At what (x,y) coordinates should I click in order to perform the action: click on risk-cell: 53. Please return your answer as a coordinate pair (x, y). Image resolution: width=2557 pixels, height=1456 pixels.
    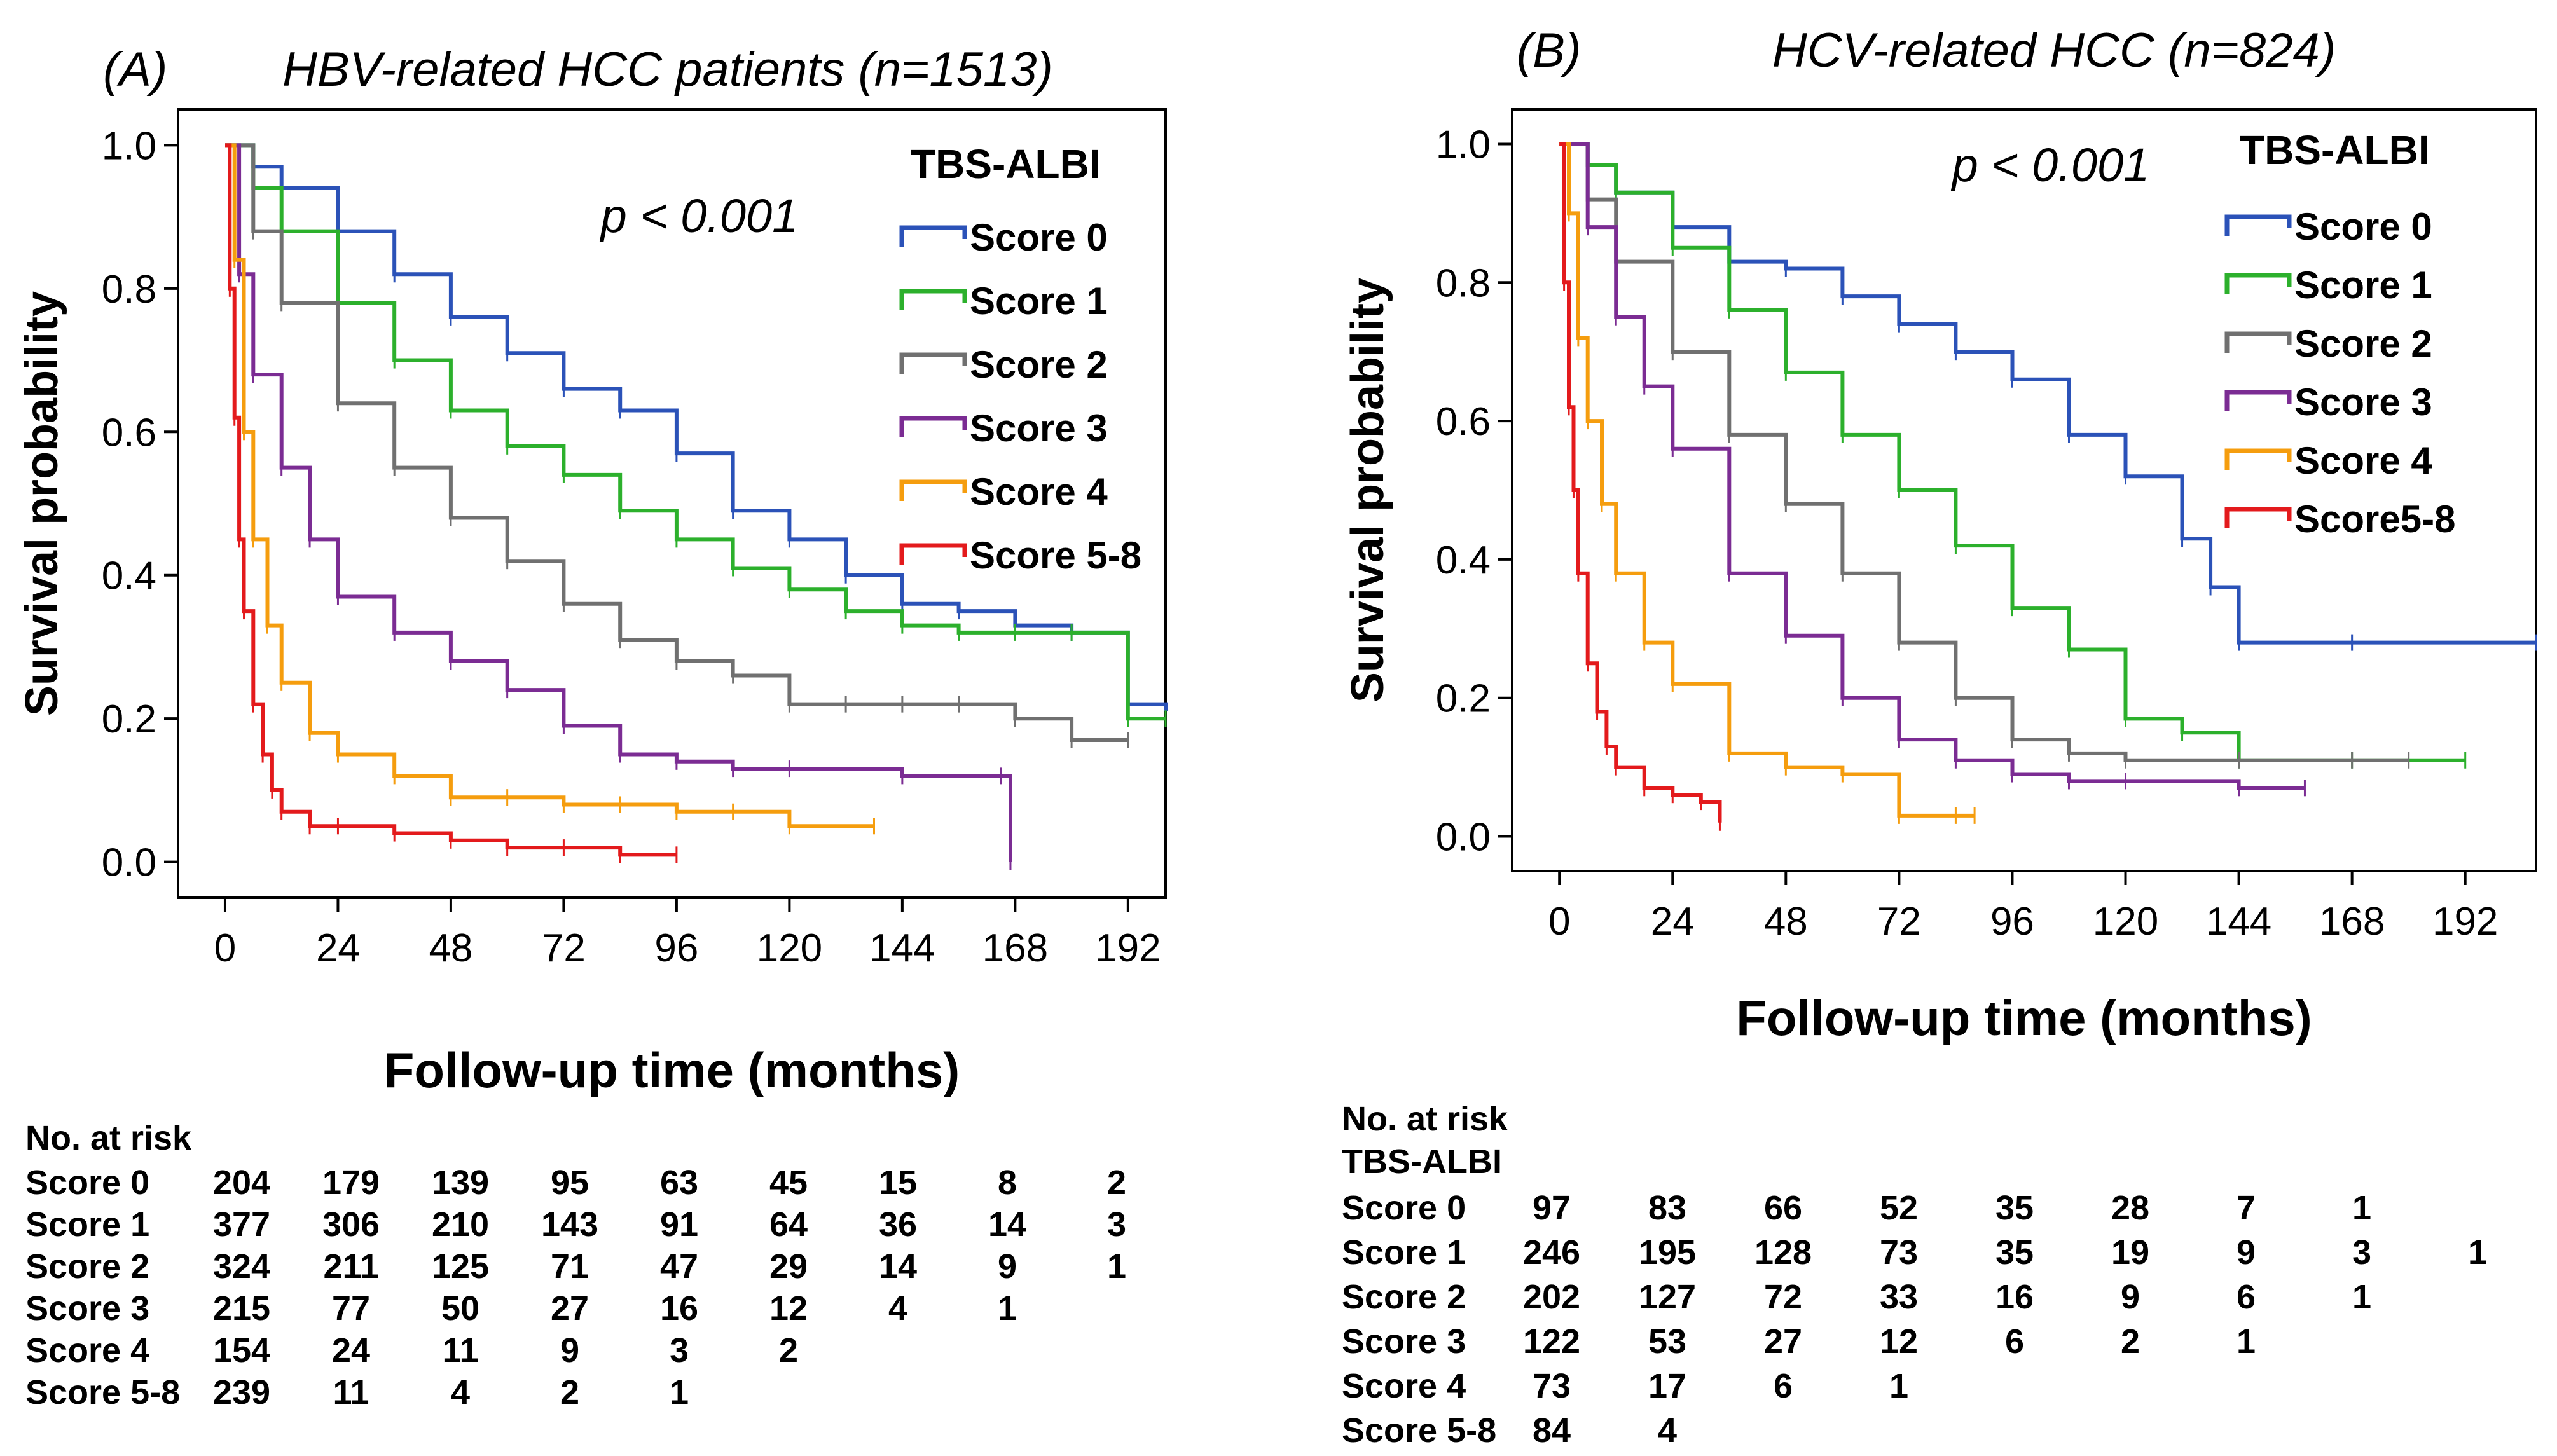
    Looking at the image, I should click on (1667, 1341).